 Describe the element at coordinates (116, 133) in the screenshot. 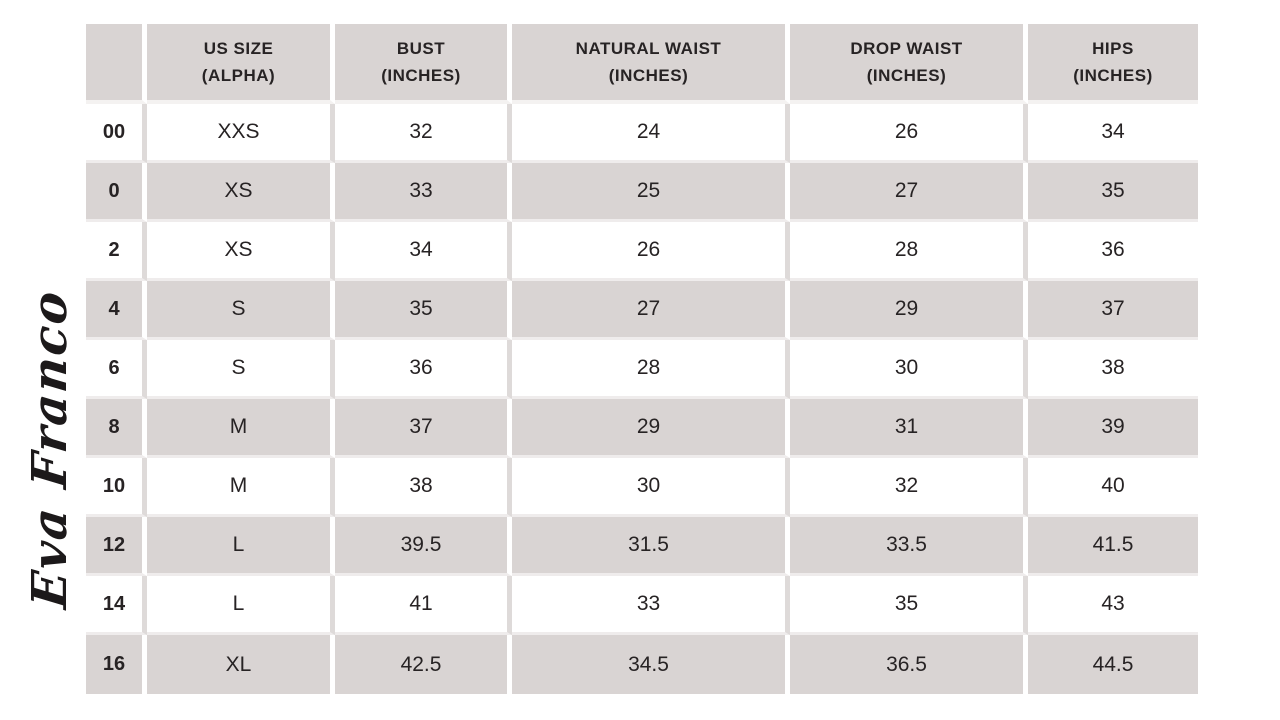

I see `size-number-cell: 00` at that location.